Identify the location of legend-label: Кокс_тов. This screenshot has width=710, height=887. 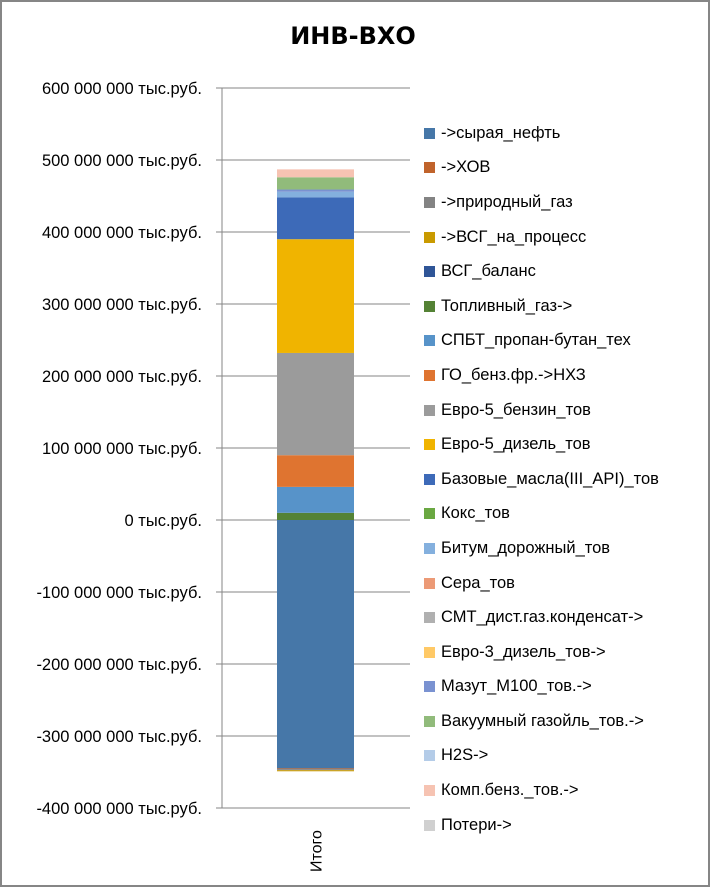
(475, 513).